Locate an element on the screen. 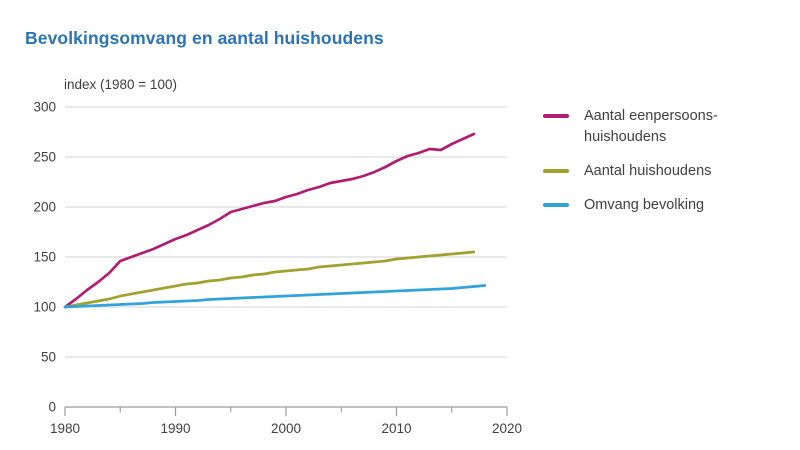  legend-label: Omvang bevolking is located at coordinates (644, 205).